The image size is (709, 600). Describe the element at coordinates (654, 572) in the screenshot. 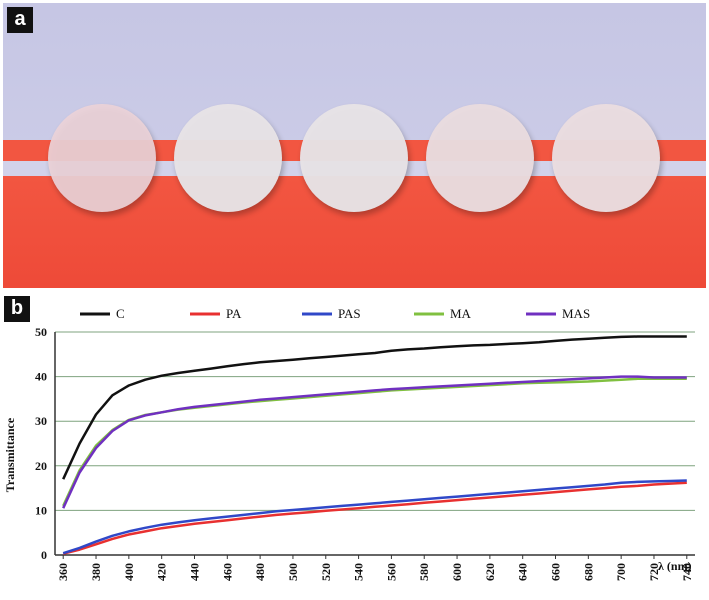

I see `x-tick-label: 720` at that location.